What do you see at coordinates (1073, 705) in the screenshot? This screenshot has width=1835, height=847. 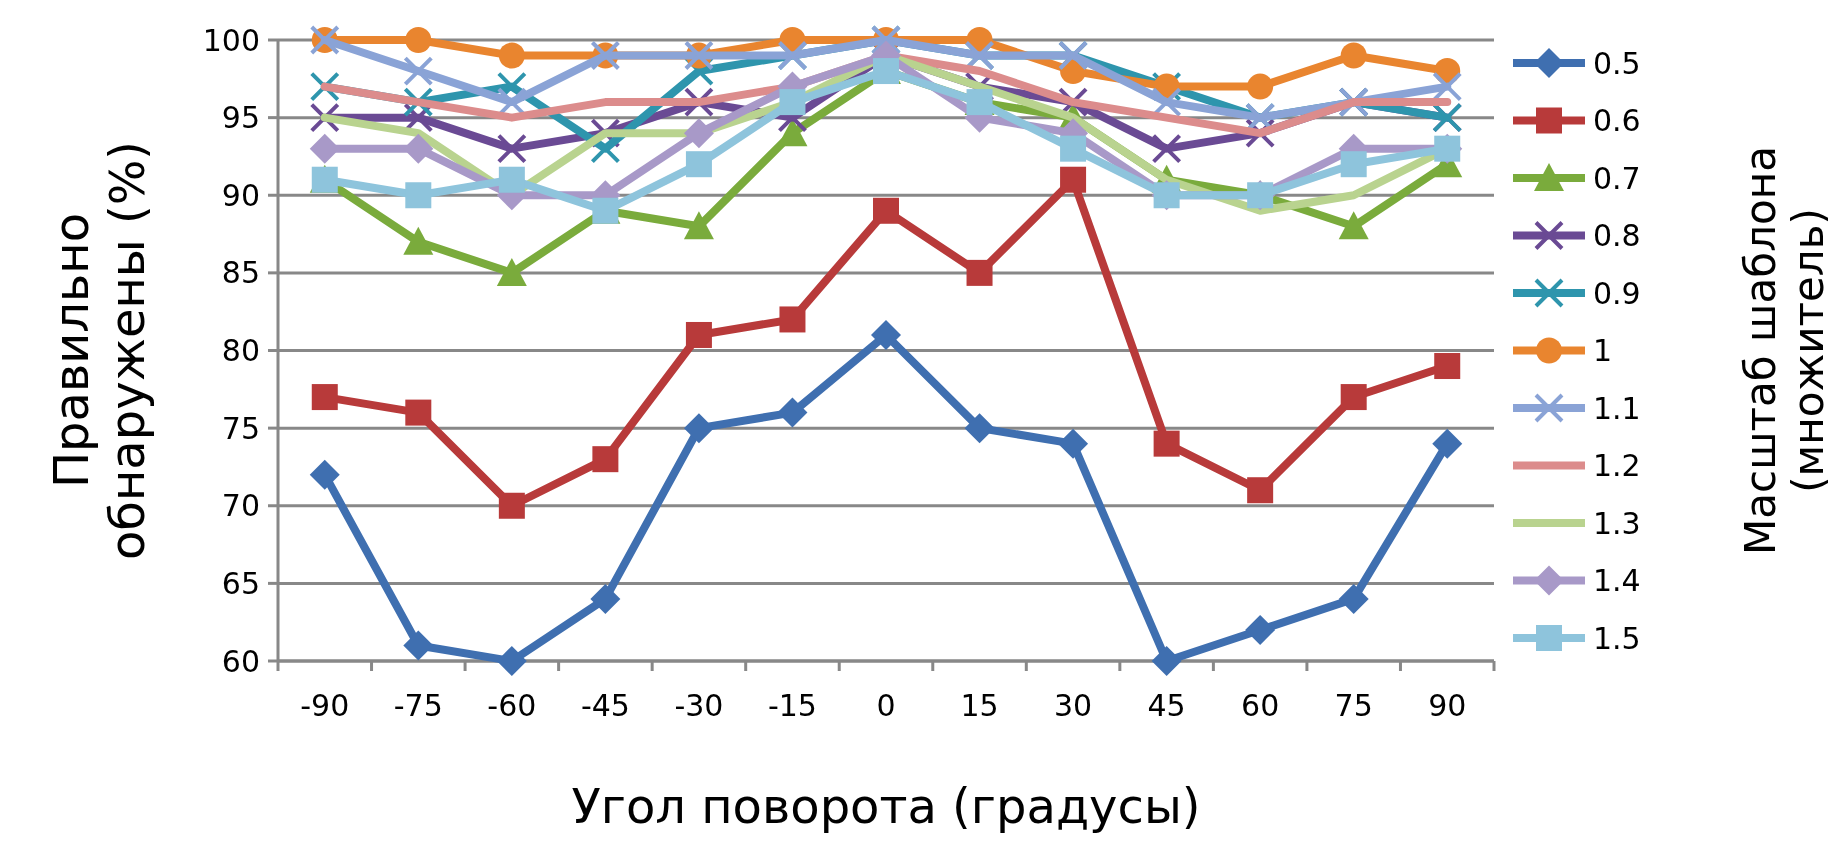 I see `x-tick-label: 30` at bounding box center [1073, 705].